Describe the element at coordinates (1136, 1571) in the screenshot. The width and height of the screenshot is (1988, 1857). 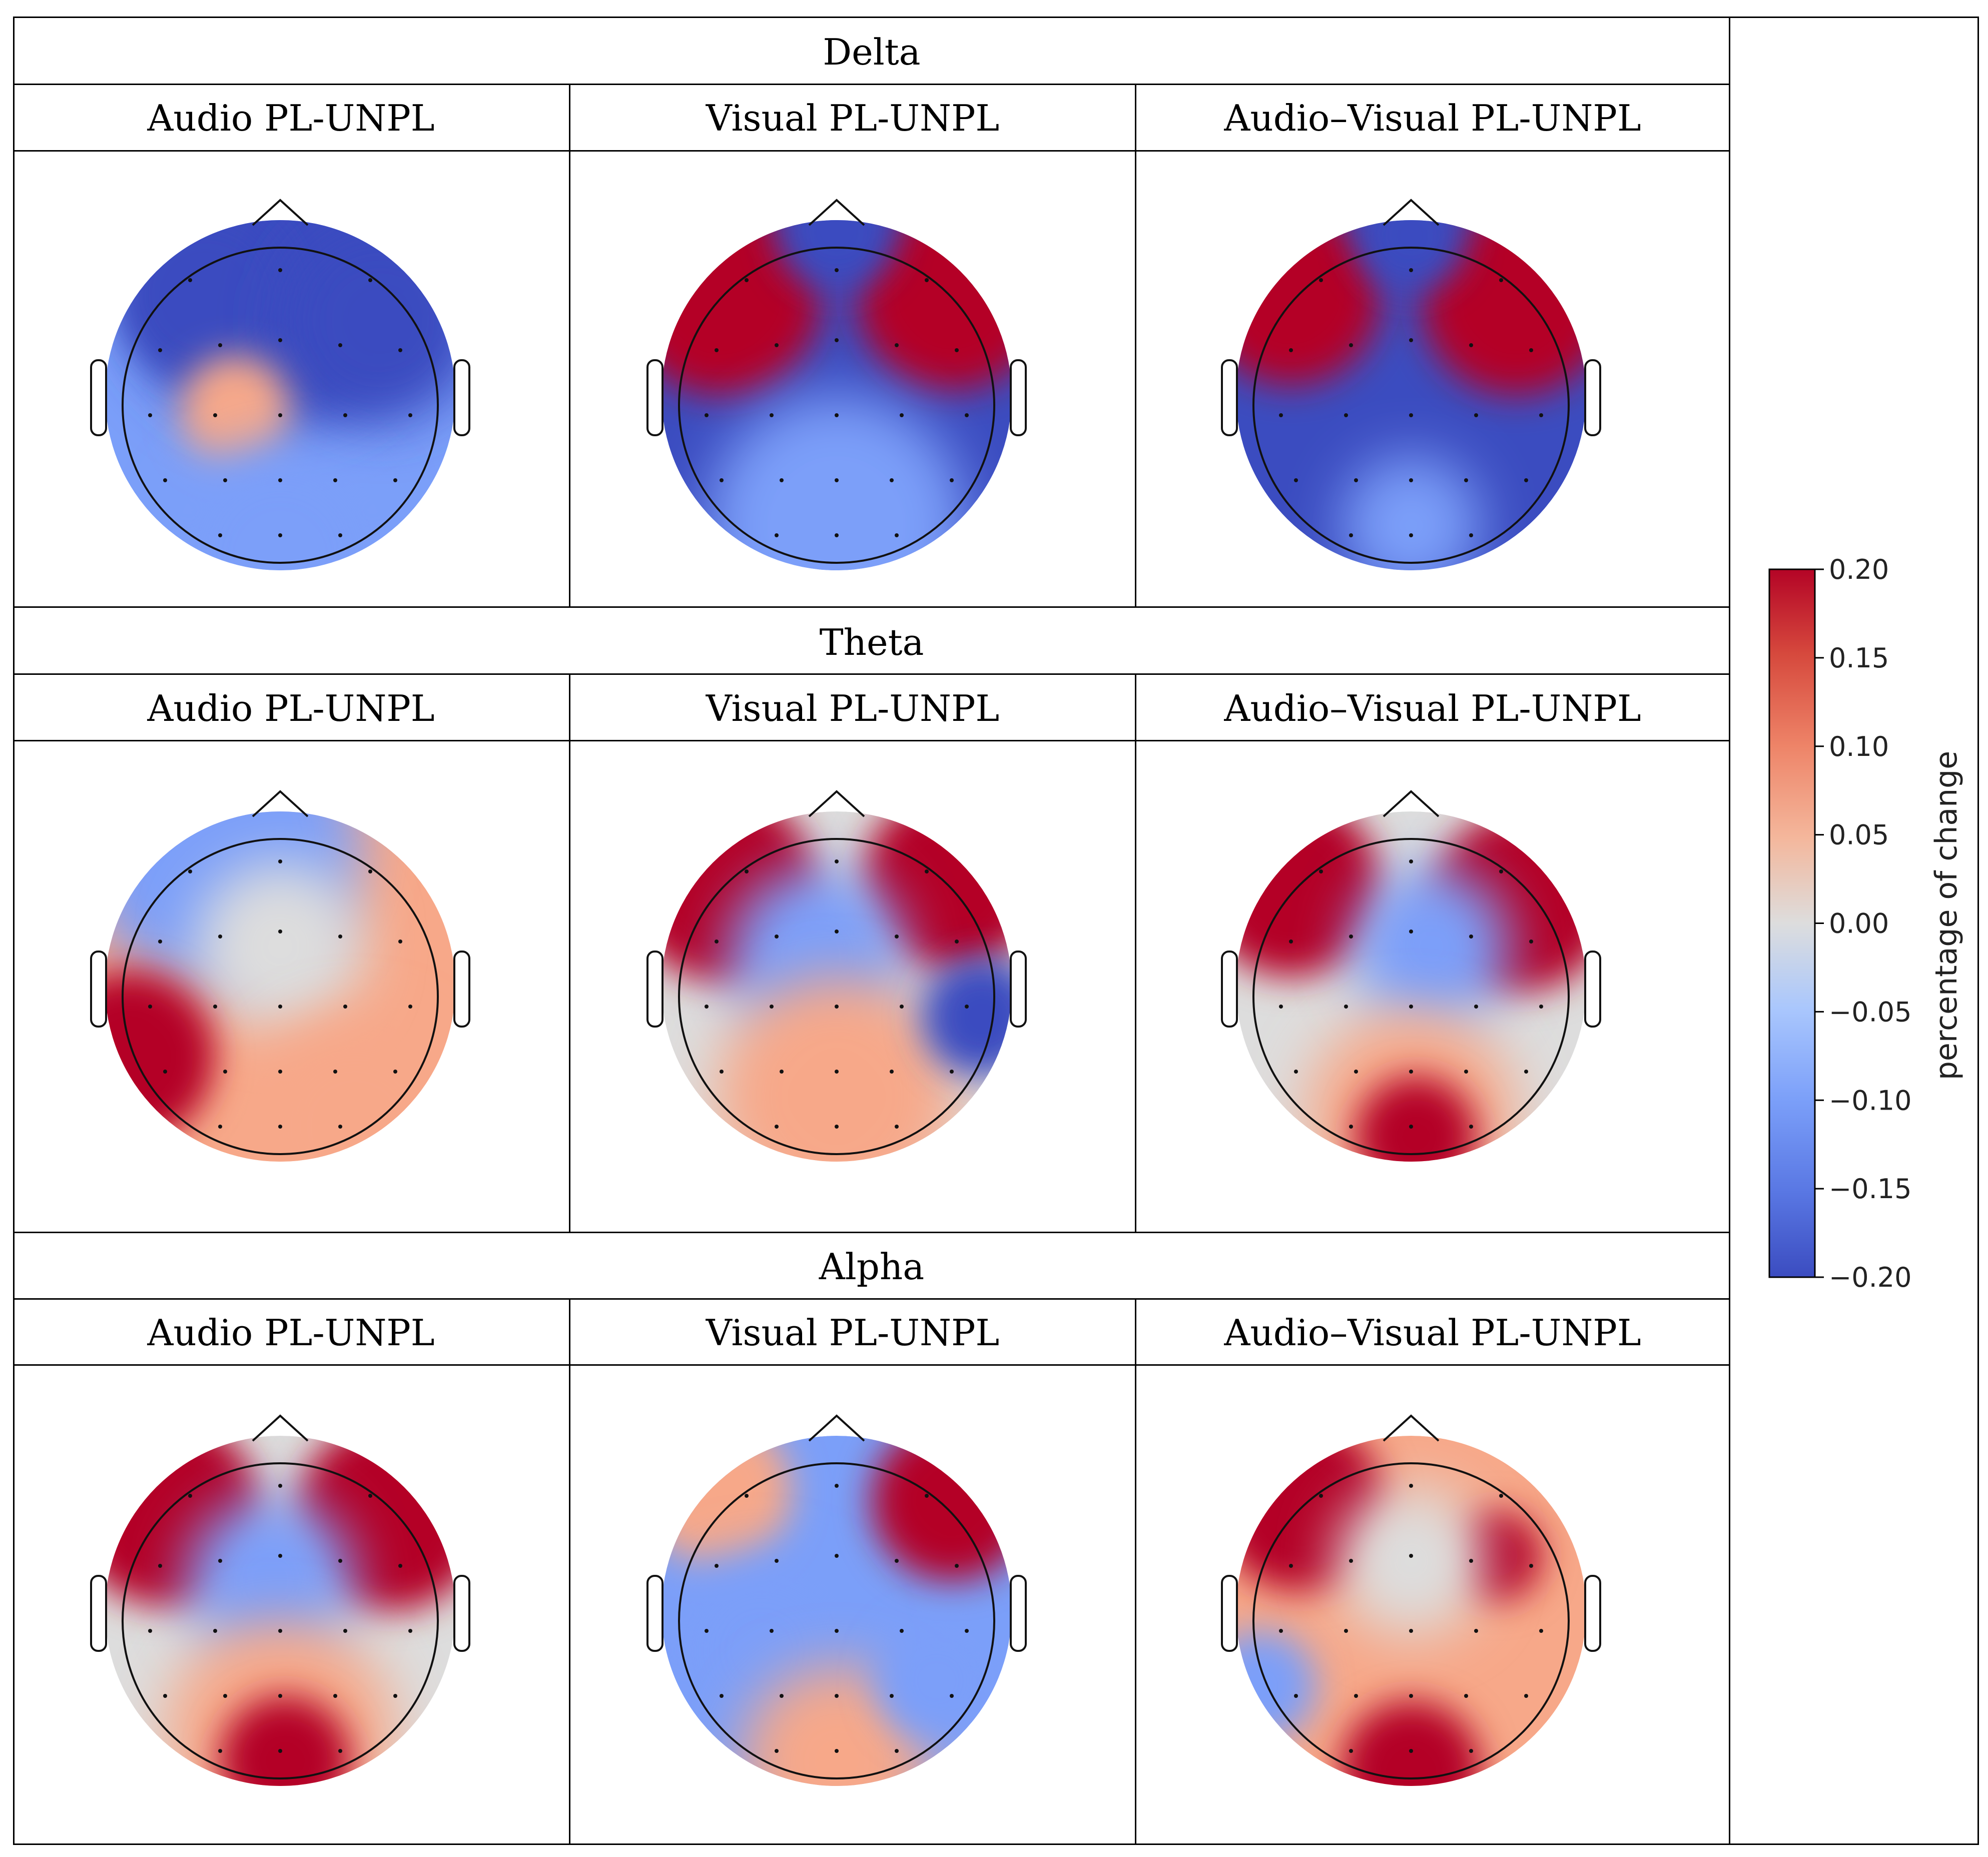
I see `column-divider` at that location.